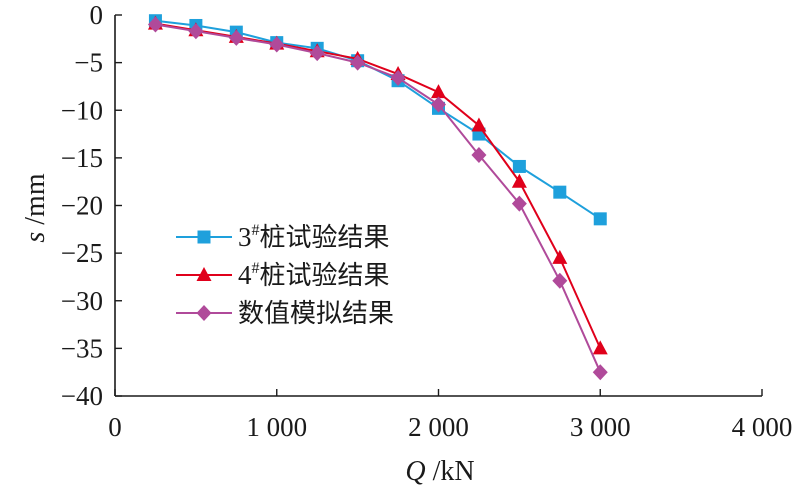  What do you see at coordinates (115, 427) in the screenshot?
I see `x-tick-label: 0` at bounding box center [115, 427].